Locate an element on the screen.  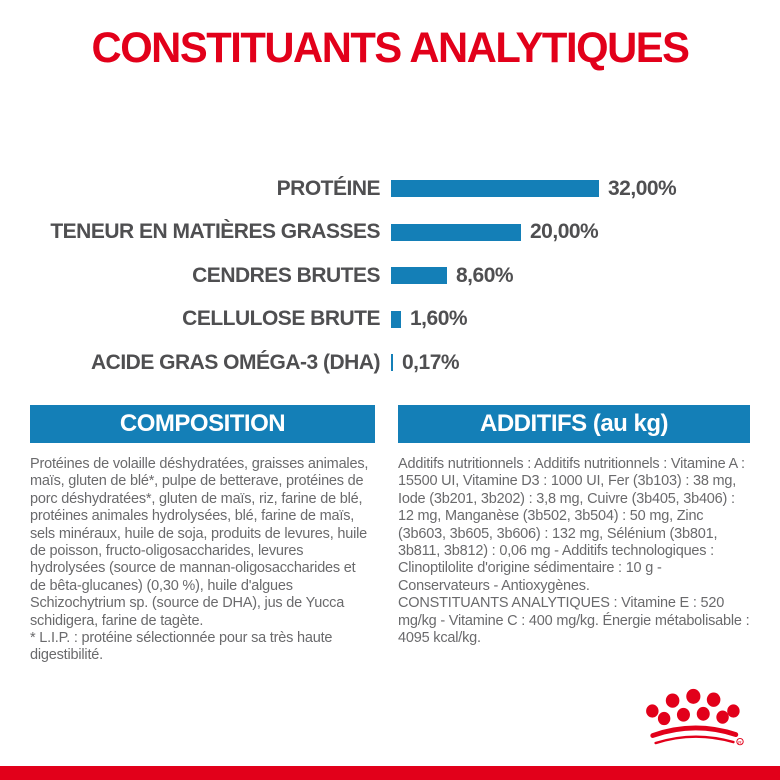
royal-canin-crown-logo: R is located at coordinates (695, 717).